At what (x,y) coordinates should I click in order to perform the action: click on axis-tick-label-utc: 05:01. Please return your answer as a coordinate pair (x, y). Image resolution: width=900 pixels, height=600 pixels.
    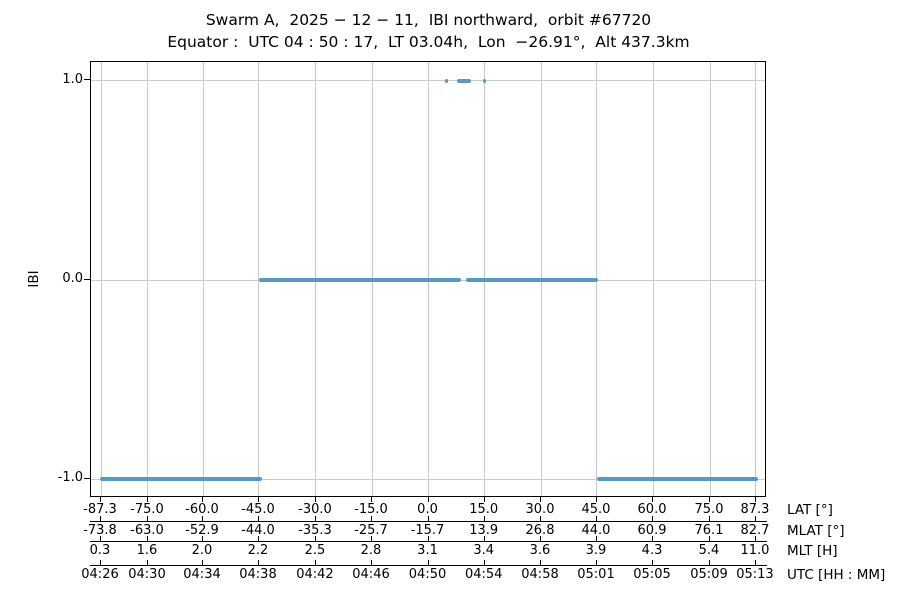
    Looking at the image, I should click on (596, 574).